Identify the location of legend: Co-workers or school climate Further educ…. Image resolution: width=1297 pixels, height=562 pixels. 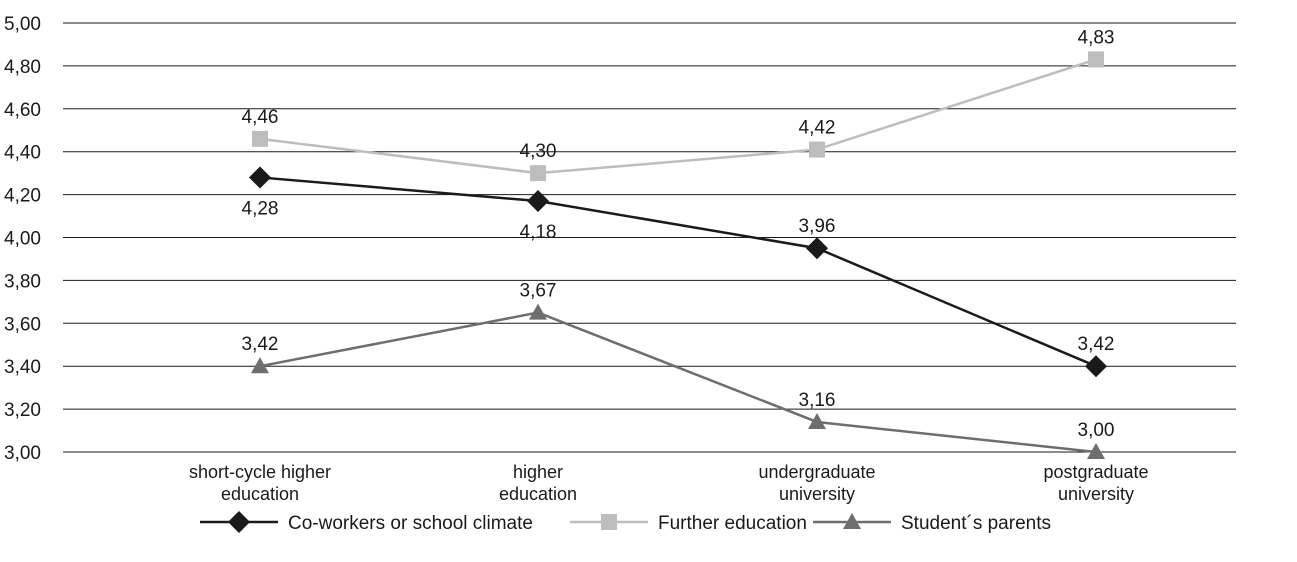
(625, 522).